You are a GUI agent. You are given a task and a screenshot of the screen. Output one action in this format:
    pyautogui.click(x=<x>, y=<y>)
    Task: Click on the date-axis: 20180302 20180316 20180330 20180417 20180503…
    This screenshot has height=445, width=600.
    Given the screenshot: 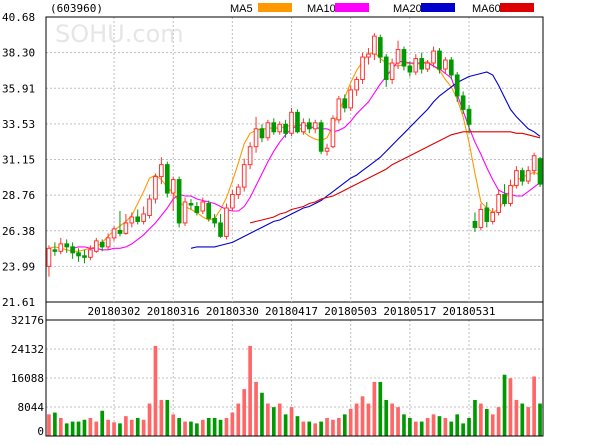 What is the action you would take?
    pyautogui.click(x=292, y=311)
    